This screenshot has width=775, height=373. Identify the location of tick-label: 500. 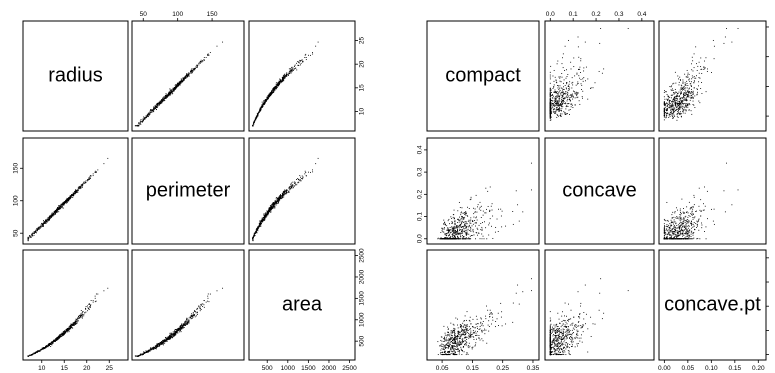
(362, 340).